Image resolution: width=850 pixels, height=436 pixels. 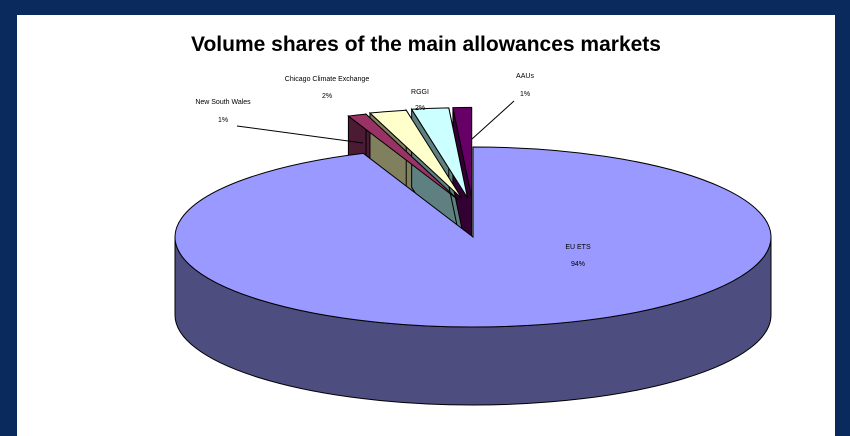 What do you see at coordinates (420, 92) in the screenshot?
I see `label-rggi: RGGI` at bounding box center [420, 92].